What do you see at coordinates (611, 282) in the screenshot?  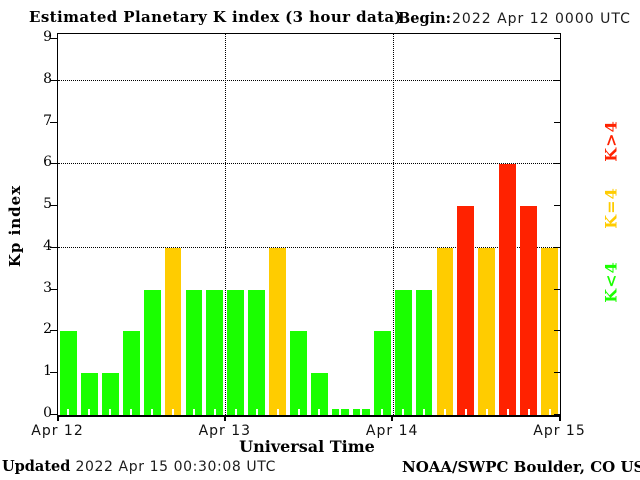 I see `legend-k-lt-4: K<4` at bounding box center [611, 282].